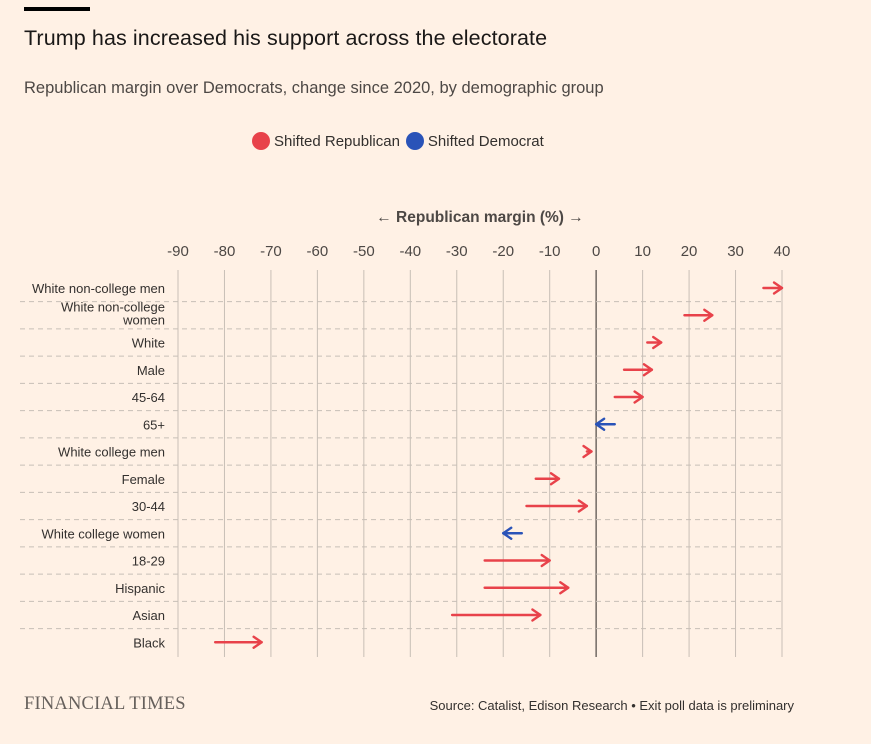  What do you see at coordinates (337, 141) in the screenshot?
I see `legend-republican-label: Shifted Republican` at bounding box center [337, 141].